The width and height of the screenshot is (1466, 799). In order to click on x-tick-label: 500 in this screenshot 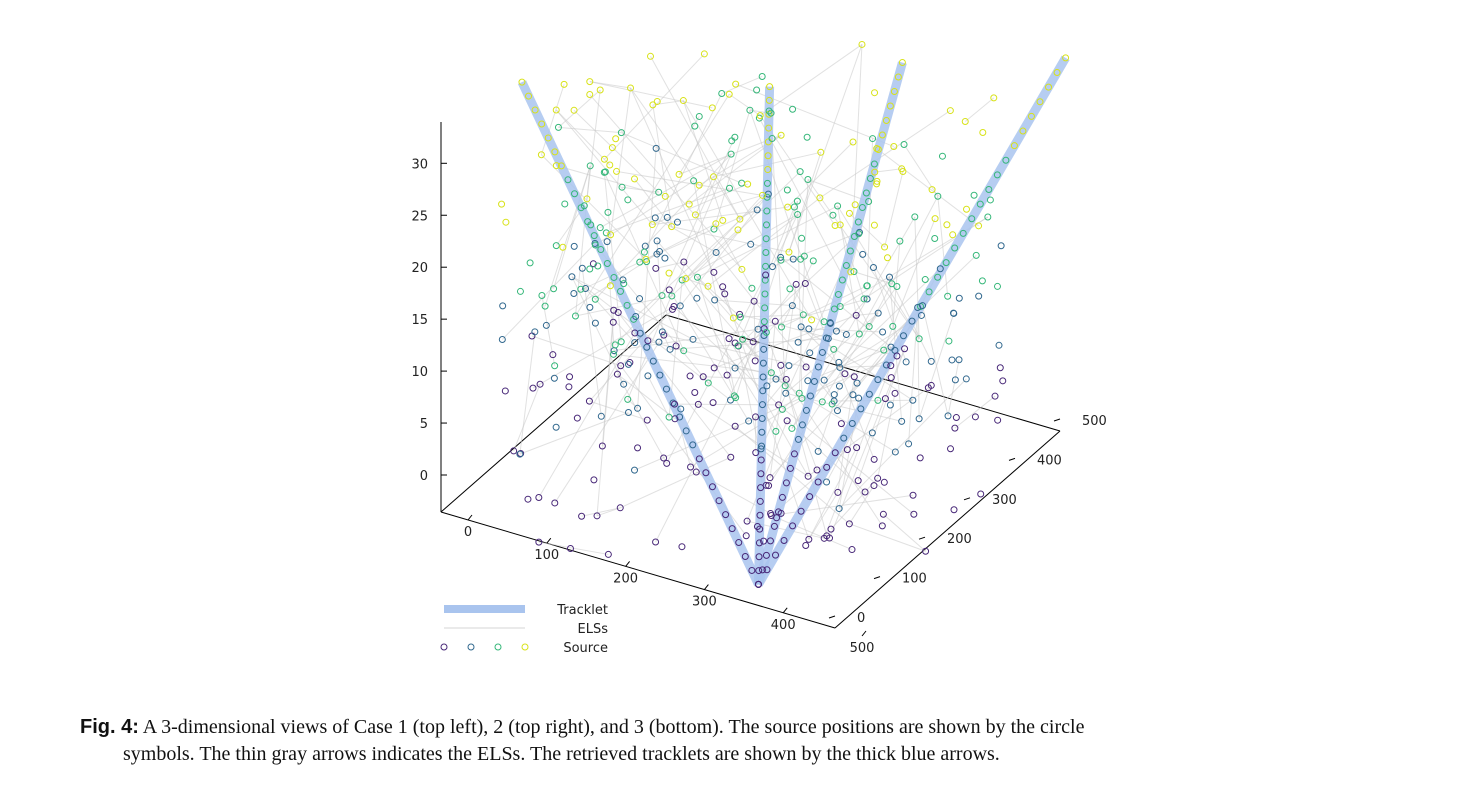, I will do `click(862, 648)`.